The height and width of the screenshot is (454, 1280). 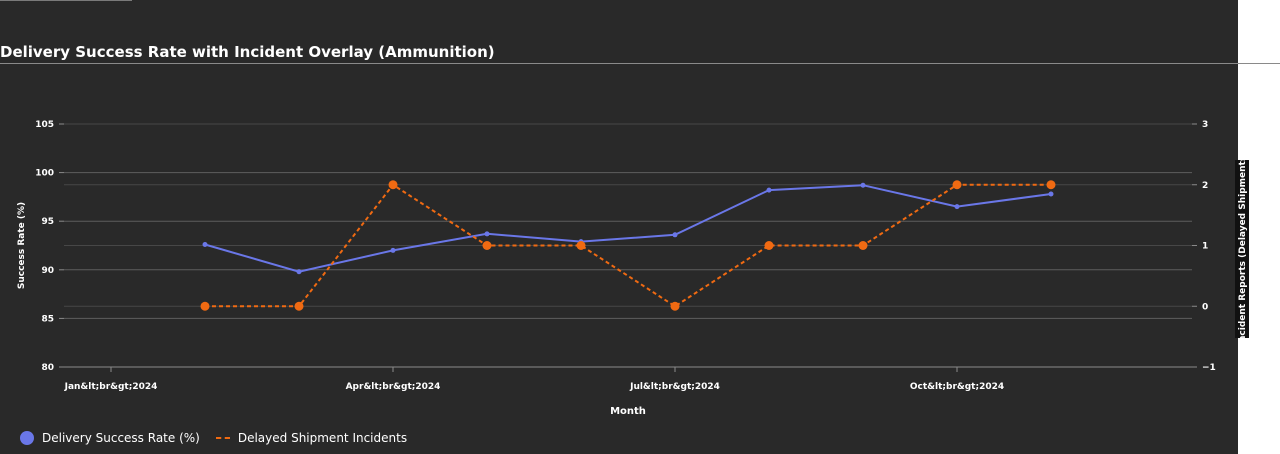 I want to click on y-tick-label: 80, so click(x=47, y=368).